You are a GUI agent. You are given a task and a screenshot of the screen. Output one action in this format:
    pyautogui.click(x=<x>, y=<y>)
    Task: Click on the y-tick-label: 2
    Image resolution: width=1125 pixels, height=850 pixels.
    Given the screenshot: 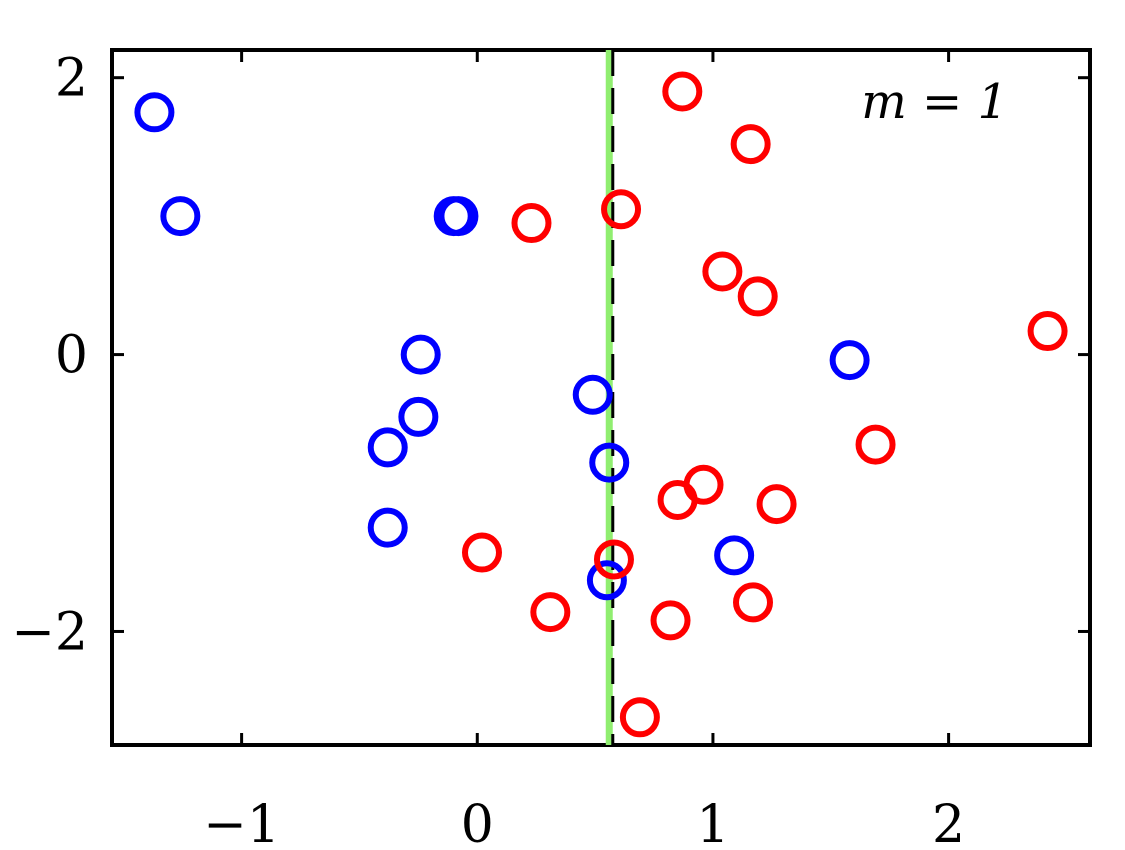 What is the action you would take?
    pyautogui.click(x=71, y=79)
    